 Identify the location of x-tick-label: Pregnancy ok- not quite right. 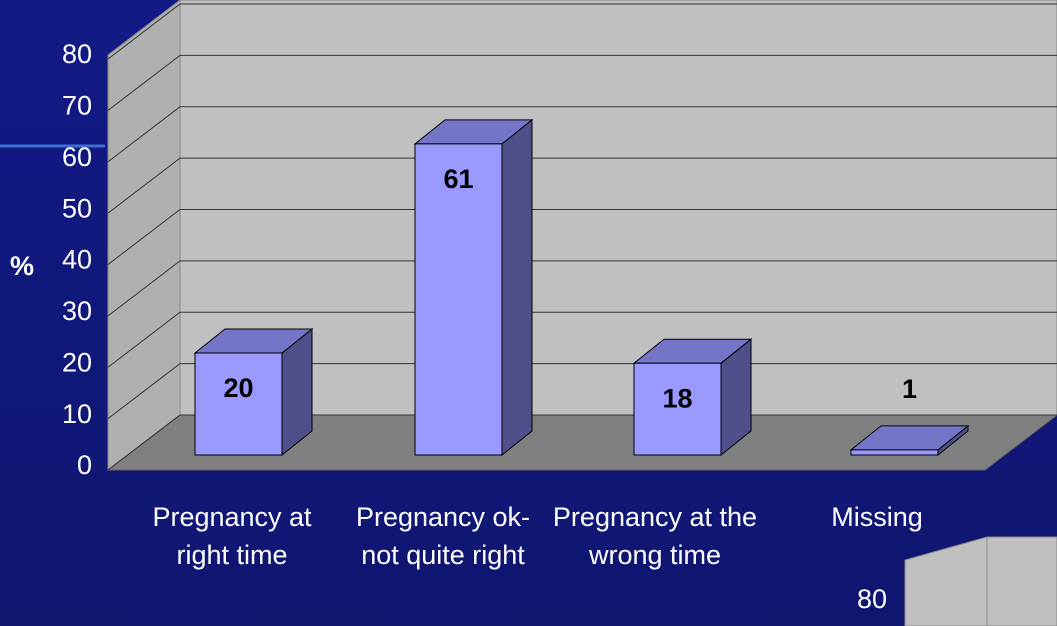
(443, 536).